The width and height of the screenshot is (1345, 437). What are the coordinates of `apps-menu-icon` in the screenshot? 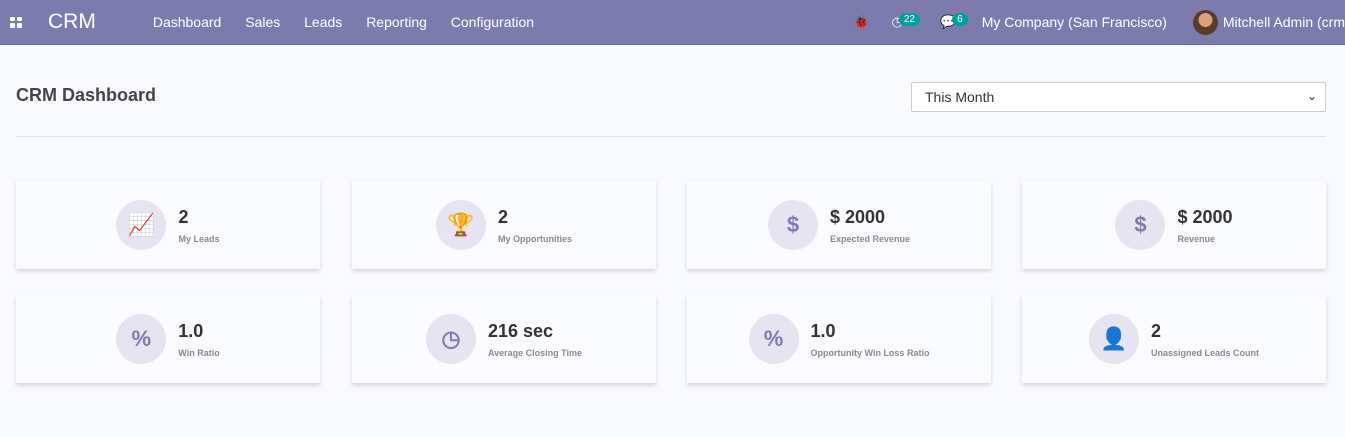 It's located at (16, 22).